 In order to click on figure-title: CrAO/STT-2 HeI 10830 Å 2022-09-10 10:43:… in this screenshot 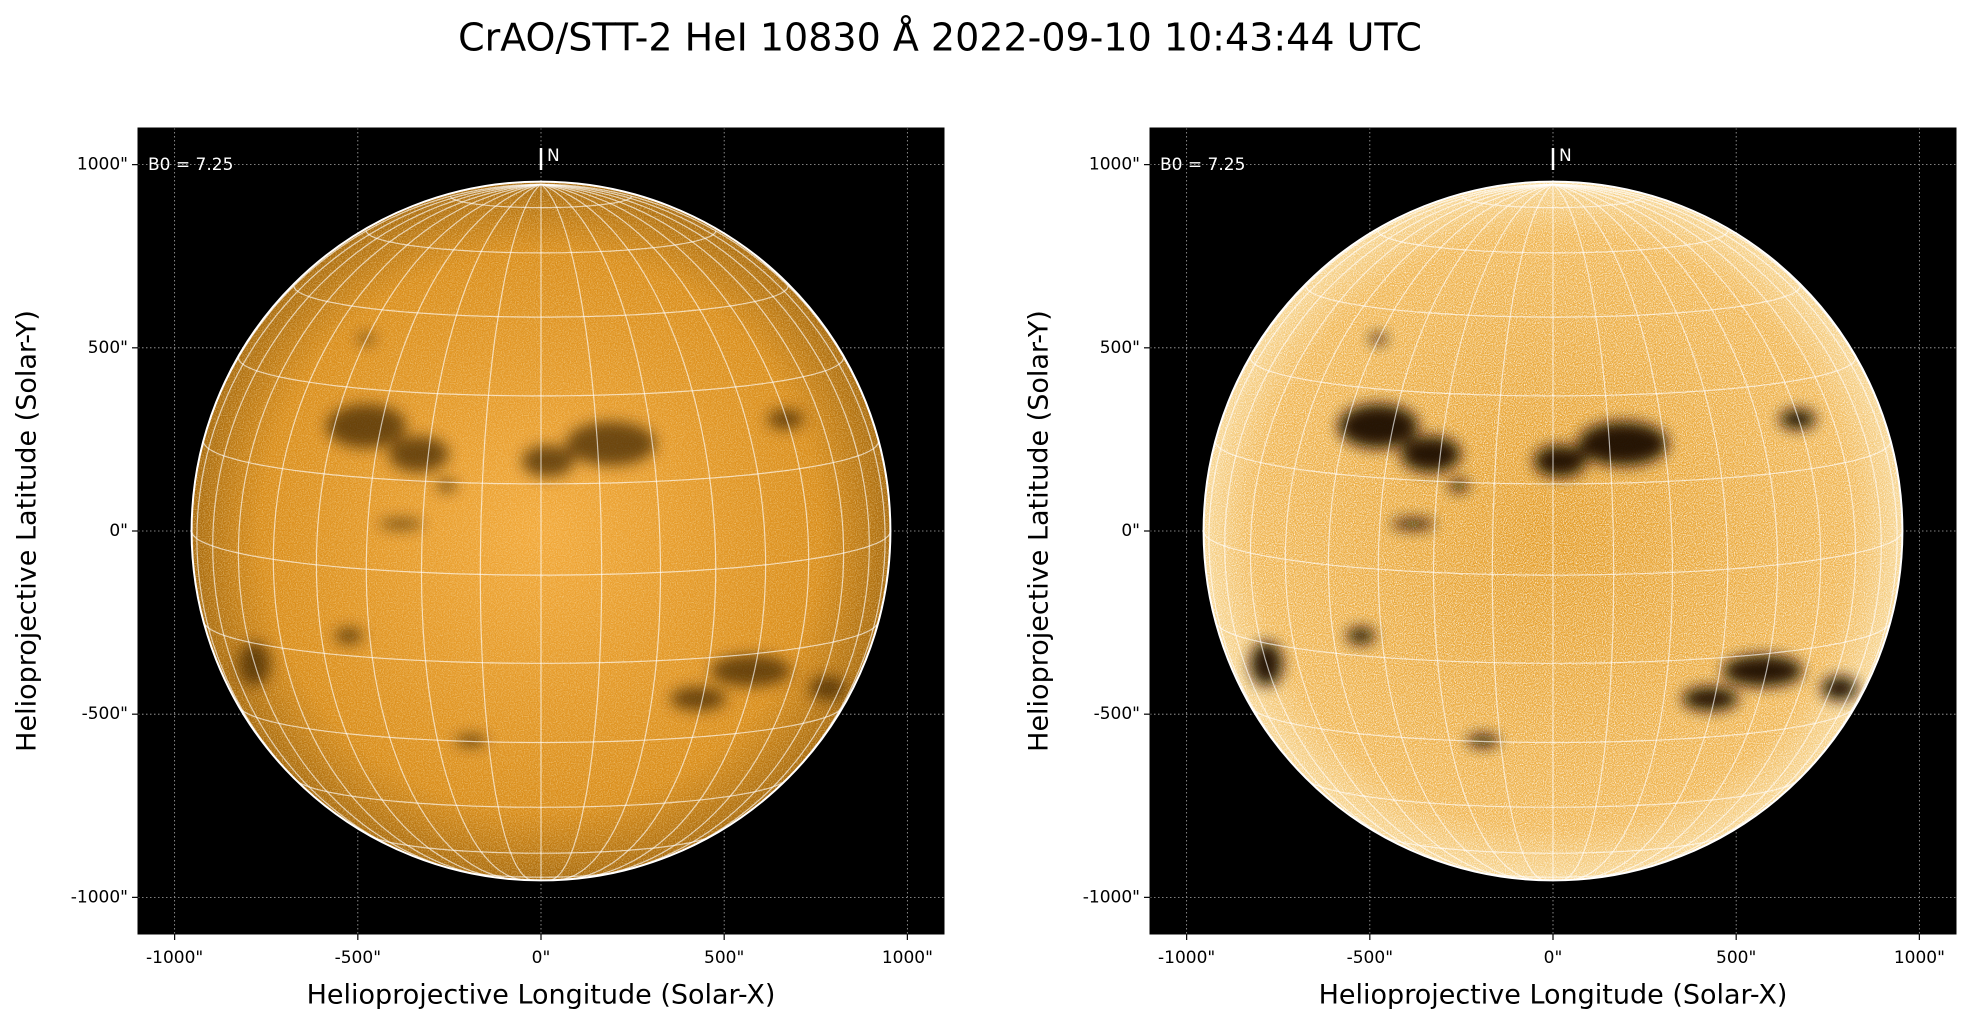, I will do `click(940, 38)`.